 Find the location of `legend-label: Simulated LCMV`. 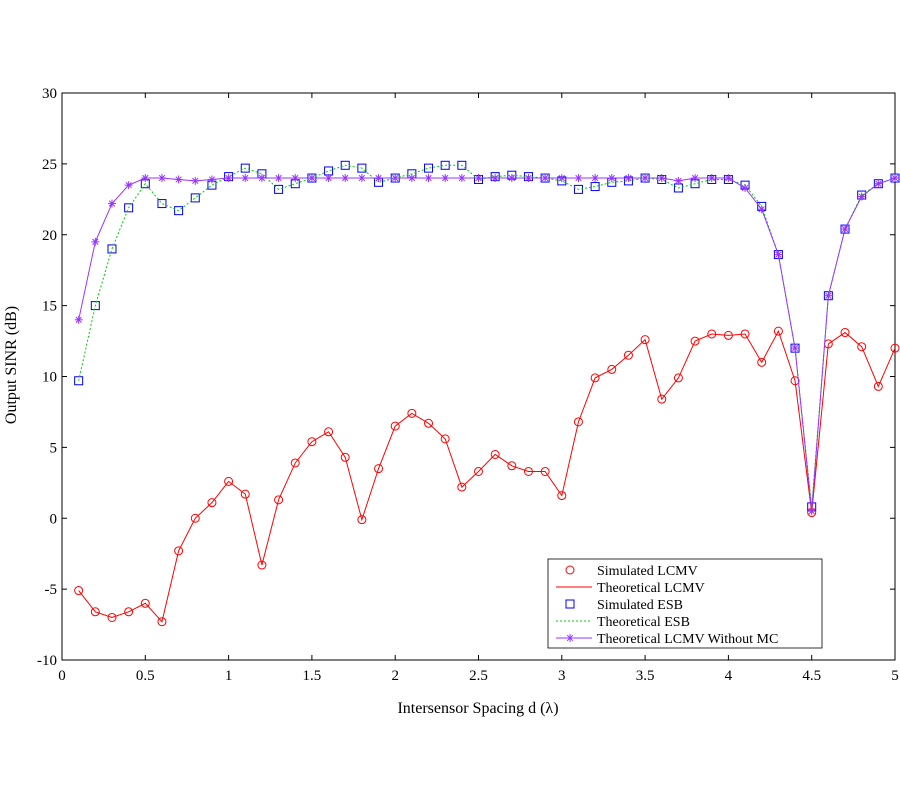

legend-label: Simulated LCMV is located at coordinates (647, 571).